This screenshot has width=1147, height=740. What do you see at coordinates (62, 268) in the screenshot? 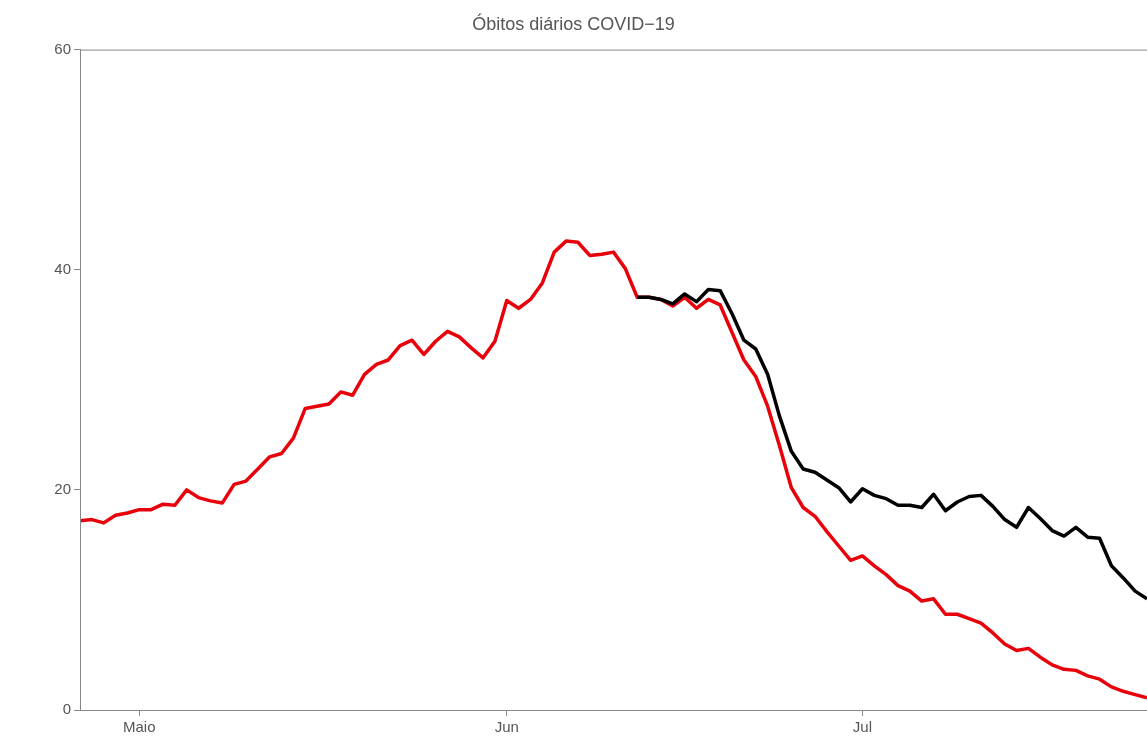
I see `y-tick-label: 40` at bounding box center [62, 268].